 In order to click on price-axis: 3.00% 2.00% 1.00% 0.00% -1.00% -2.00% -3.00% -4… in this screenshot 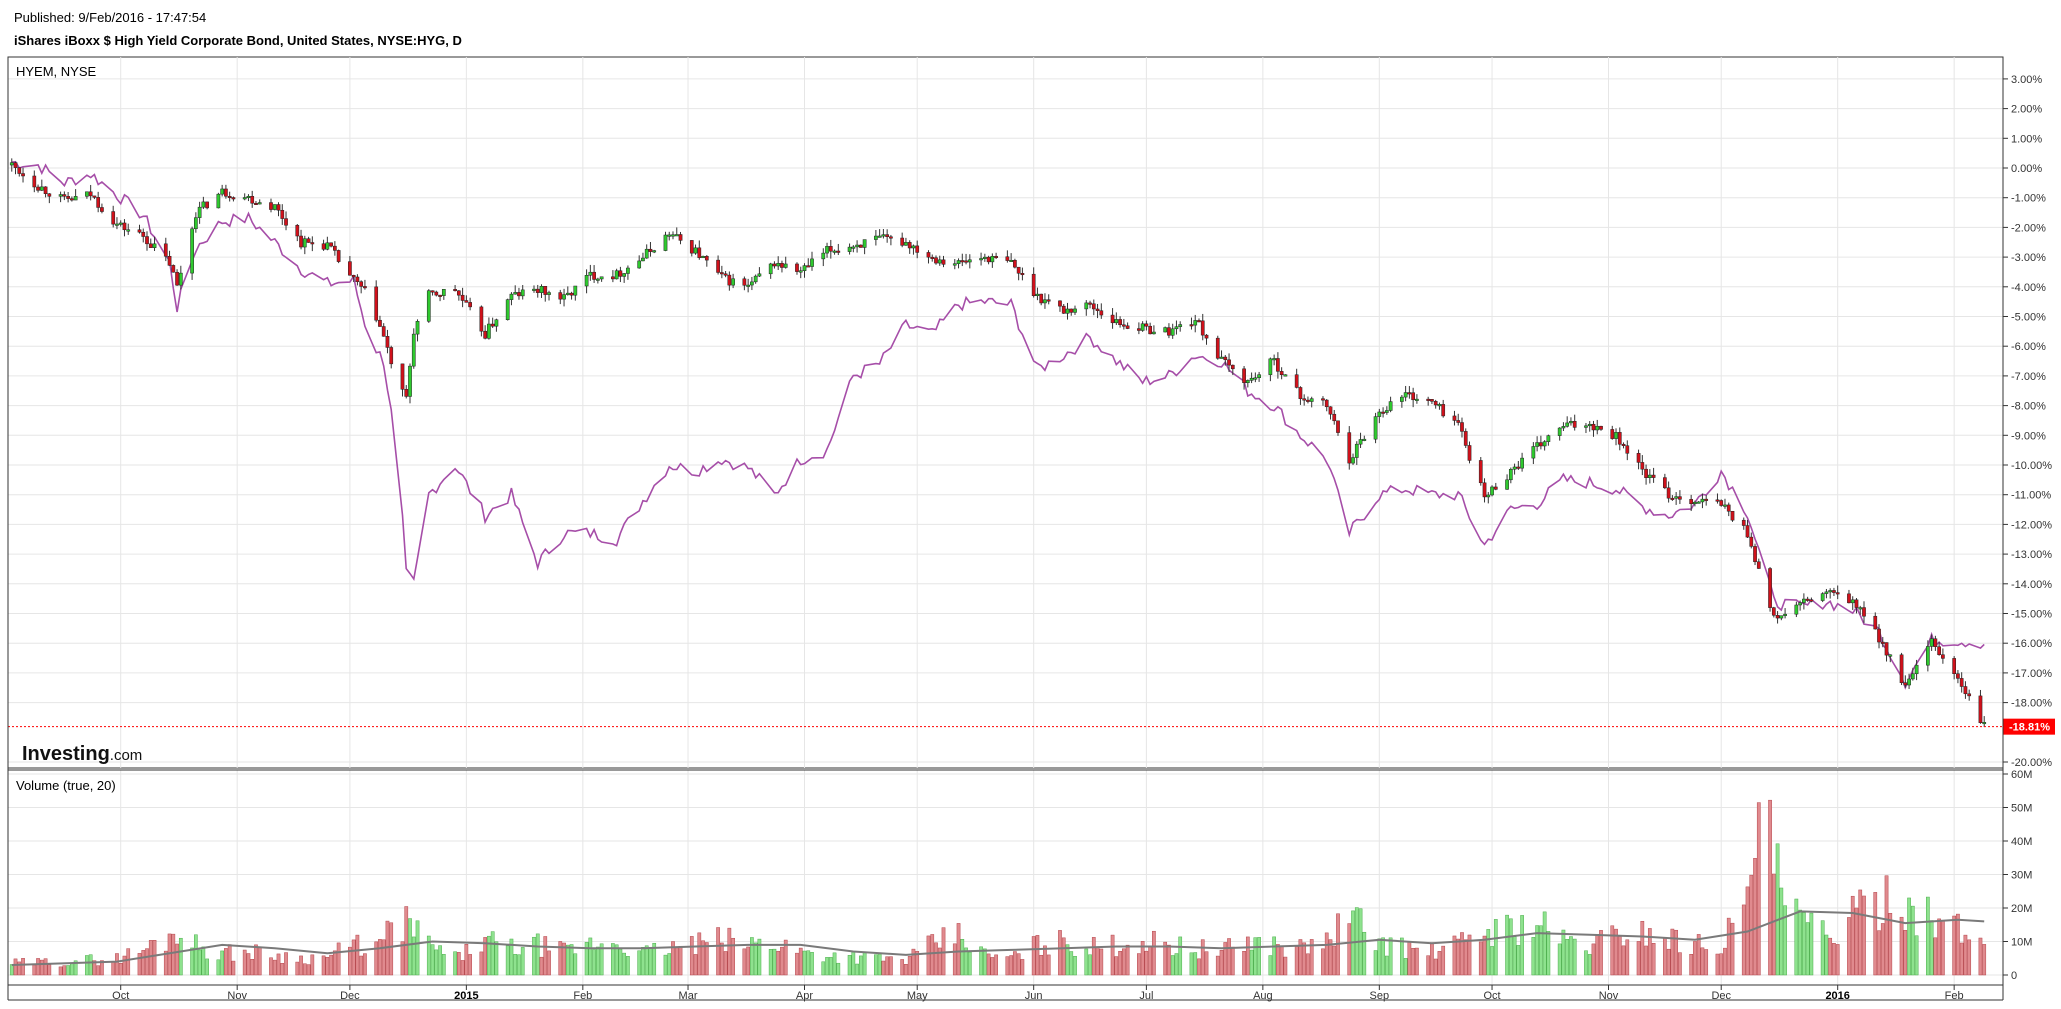, I will do `click(2027, 421)`.